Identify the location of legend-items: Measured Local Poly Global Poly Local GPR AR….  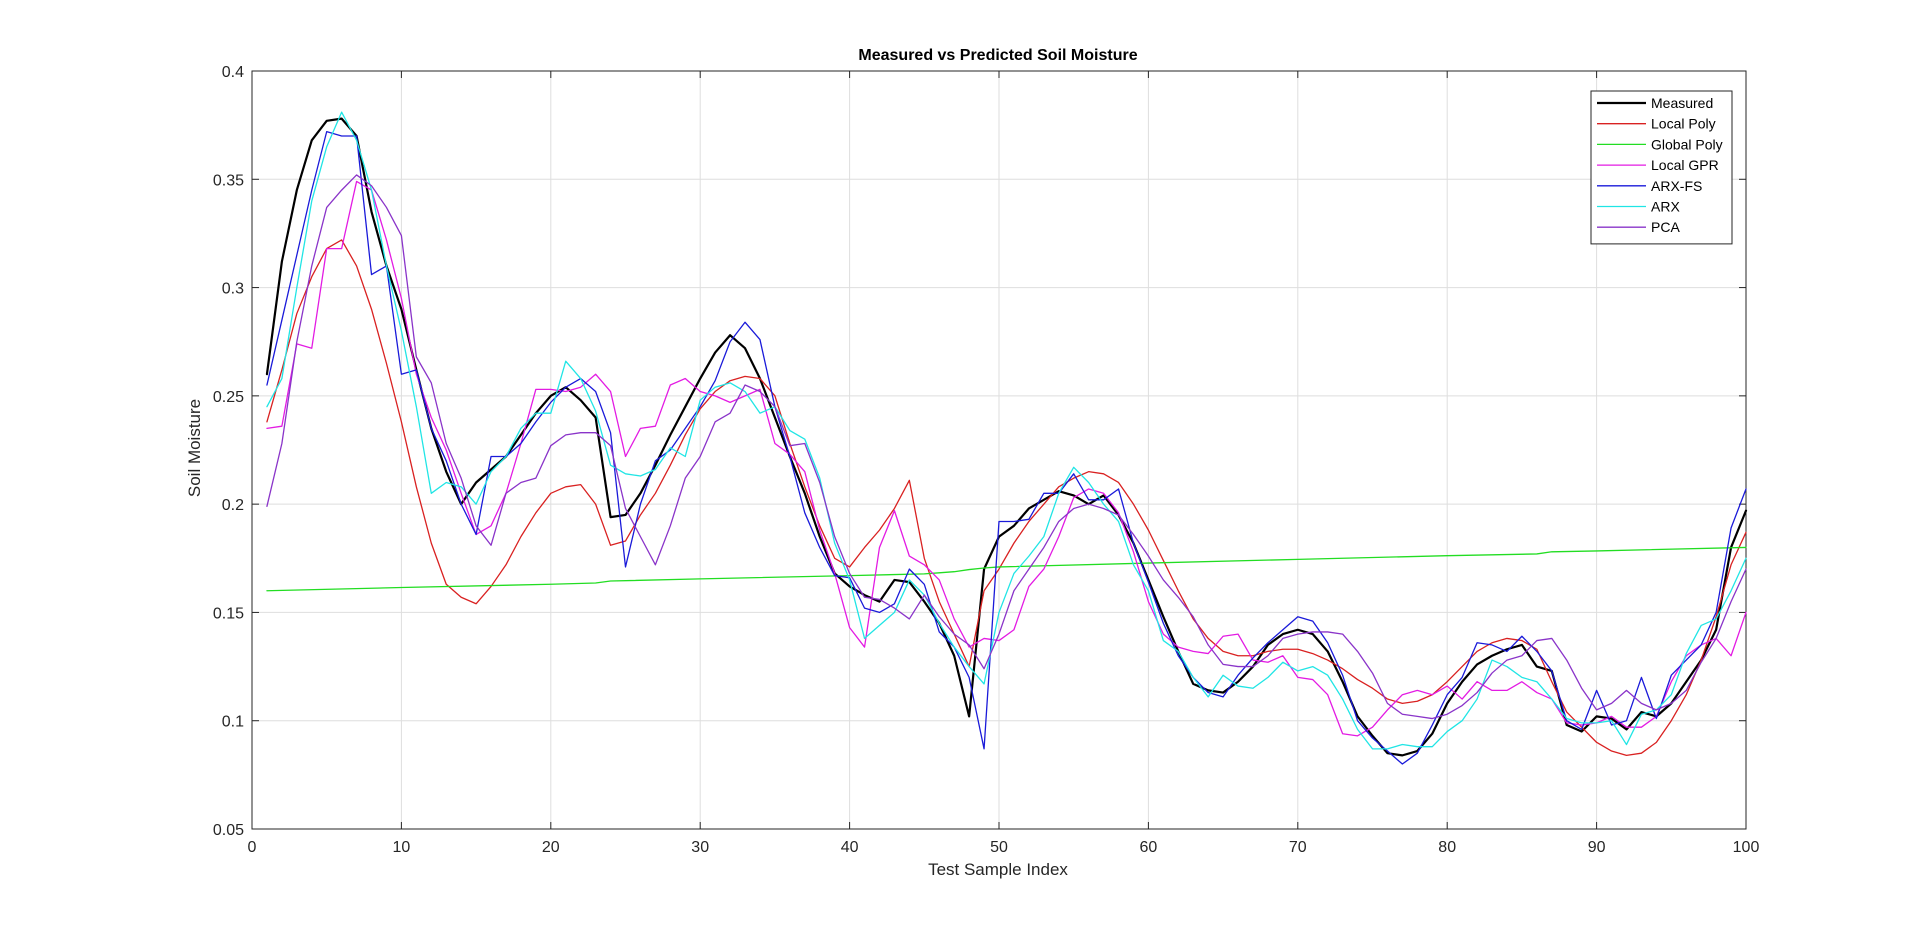
(1660, 165).